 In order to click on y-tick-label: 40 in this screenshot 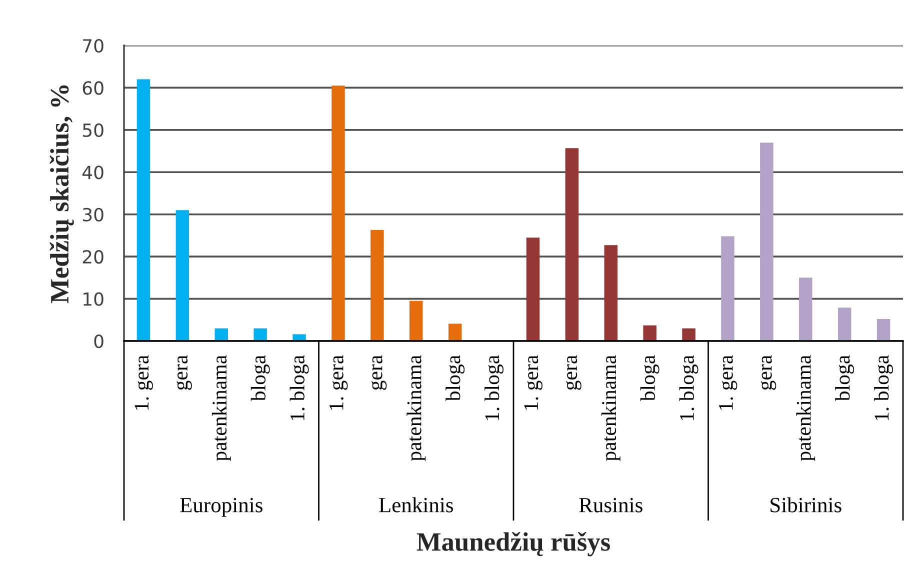, I will do `click(93, 173)`.